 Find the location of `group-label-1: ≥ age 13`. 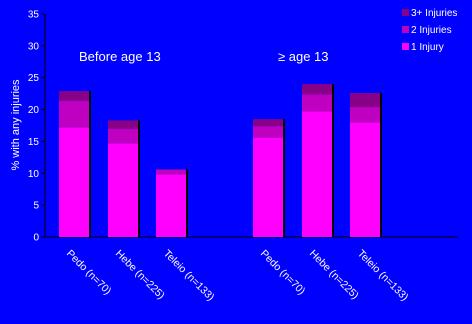

group-label-1: ≥ age 13 is located at coordinates (303, 56).